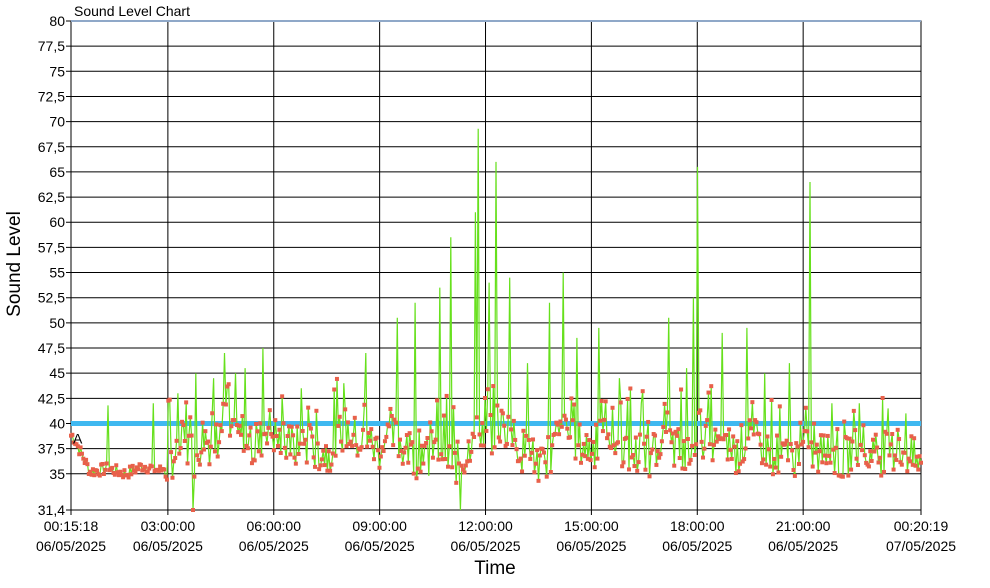 The height and width of the screenshot is (588, 990). Describe the element at coordinates (495, 568) in the screenshot. I see `x-axis-title: Time` at that location.